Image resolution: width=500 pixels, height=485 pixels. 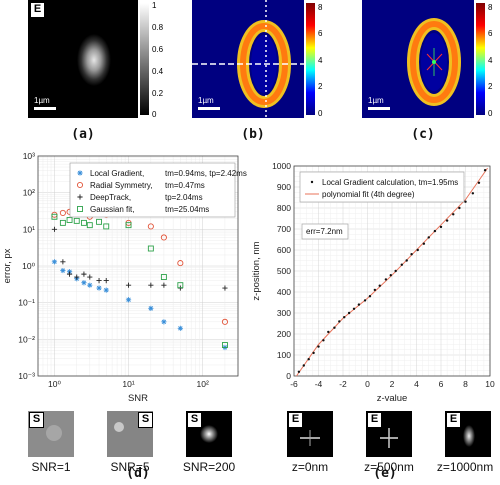 I want to click on gradient-map-c: 1µm, so click(x=418, y=59).